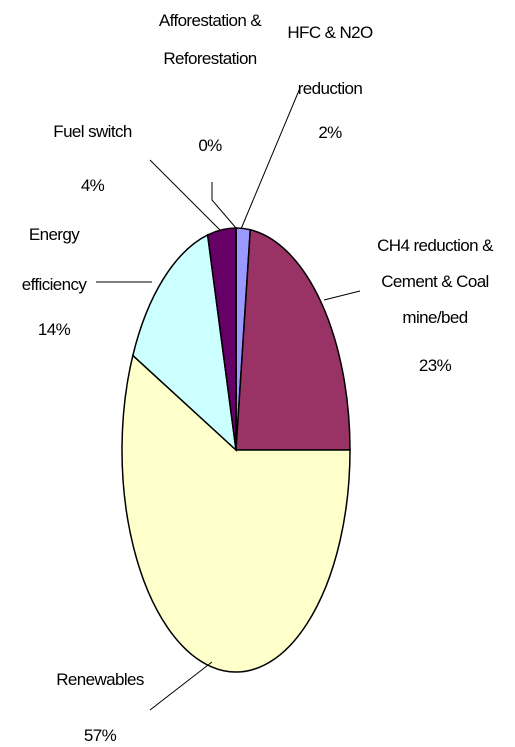 This screenshot has height=747, width=515. Describe the element at coordinates (330, 132) in the screenshot. I see `value-label: 2%` at that location.